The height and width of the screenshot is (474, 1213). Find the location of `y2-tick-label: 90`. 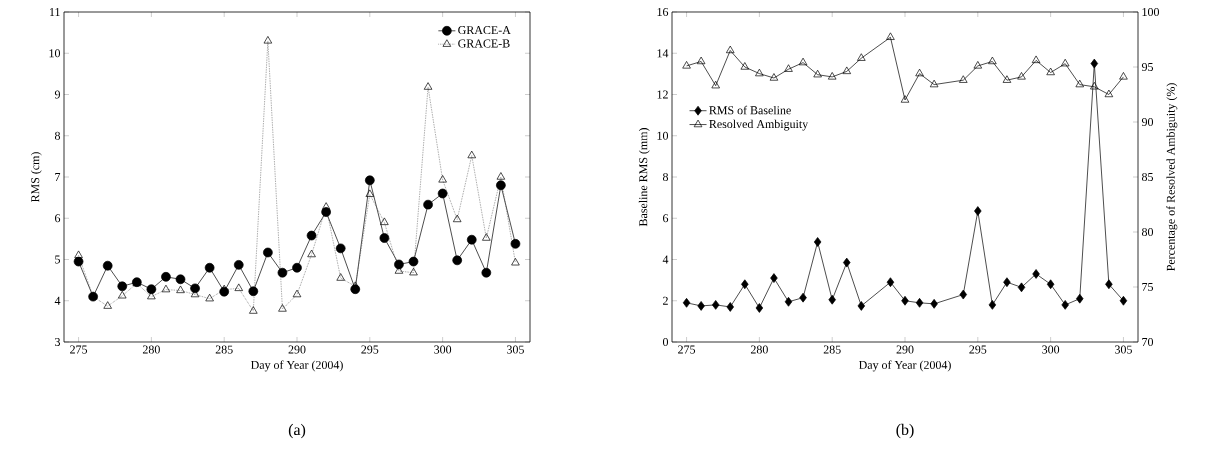

y2-tick-label: 90 is located at coordinates (1147, 122).